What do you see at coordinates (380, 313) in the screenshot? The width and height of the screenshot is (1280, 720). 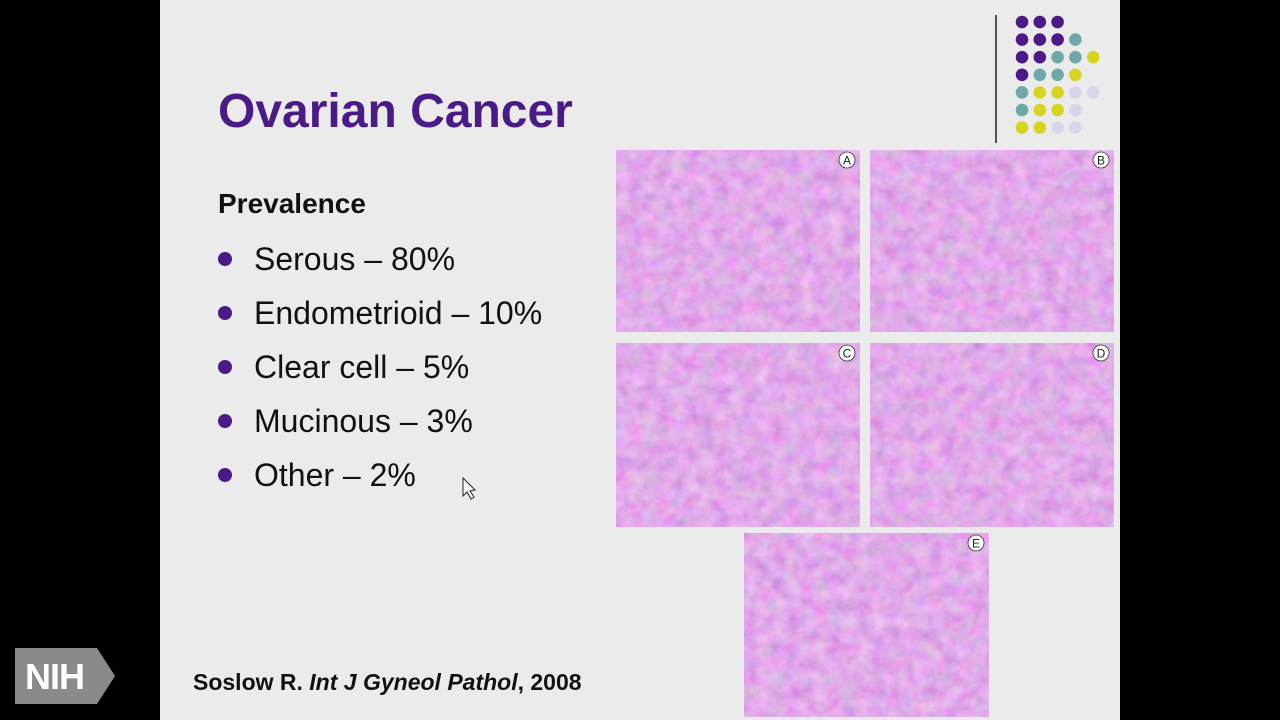 I see `bullet: Endometrioid – 10%` at bounding box center [380, 313].